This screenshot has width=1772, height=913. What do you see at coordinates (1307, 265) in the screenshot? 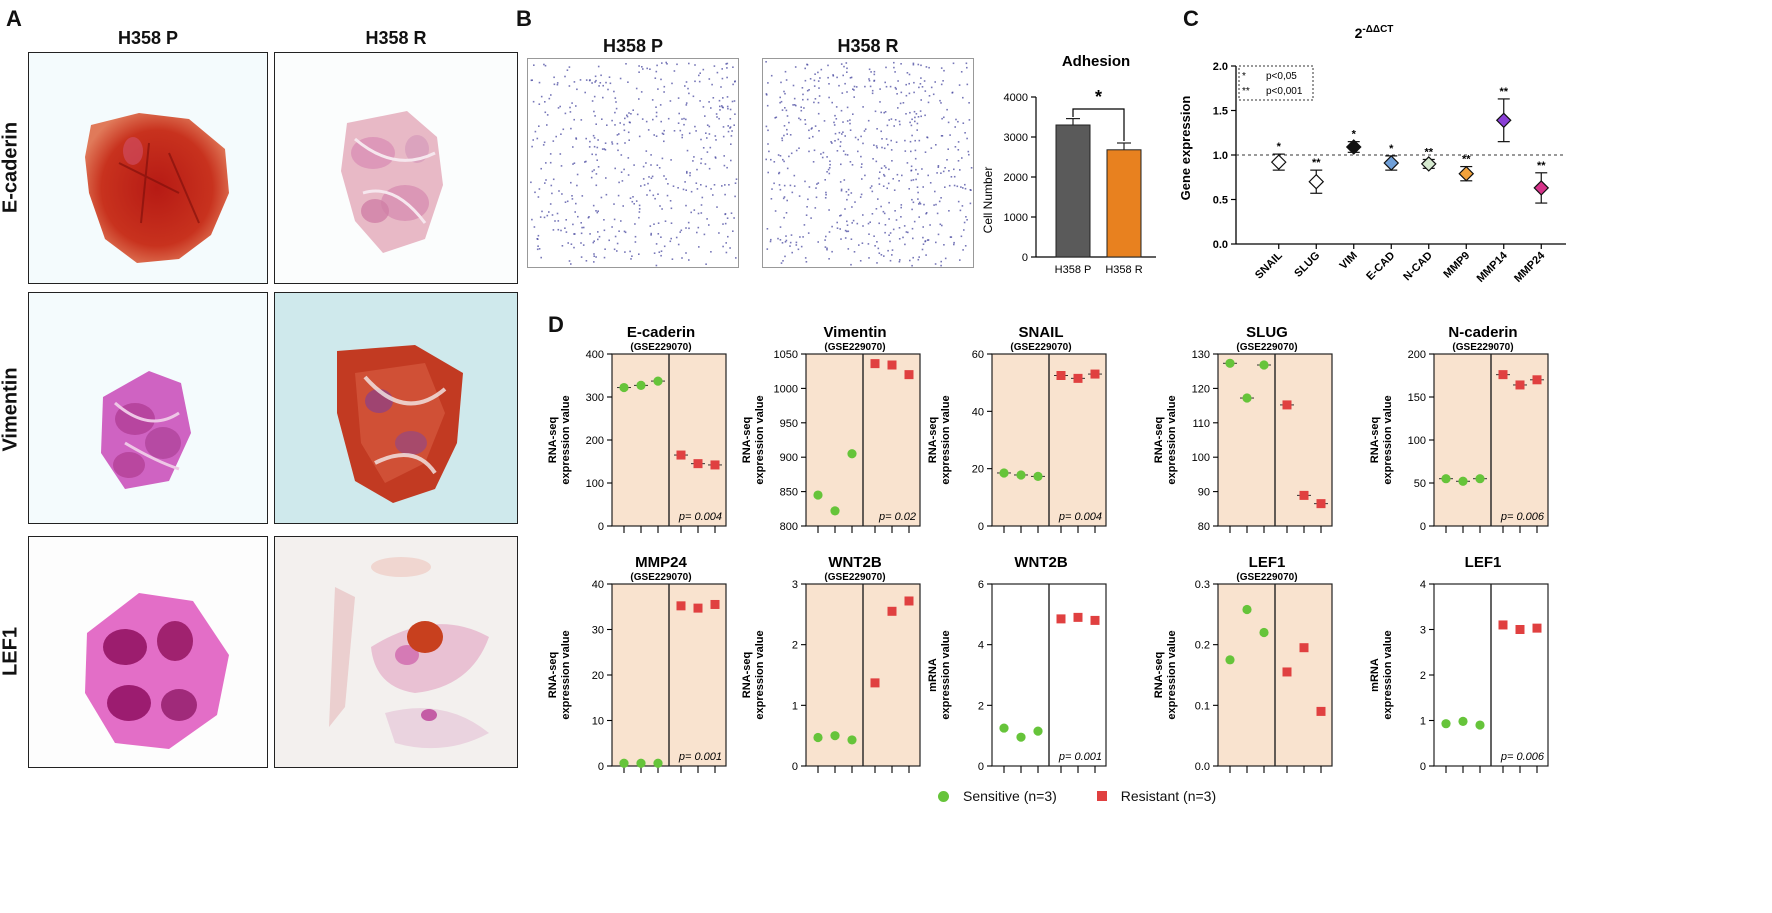
I see `gene-label: SLUG` at bounding box center [1307, 265].